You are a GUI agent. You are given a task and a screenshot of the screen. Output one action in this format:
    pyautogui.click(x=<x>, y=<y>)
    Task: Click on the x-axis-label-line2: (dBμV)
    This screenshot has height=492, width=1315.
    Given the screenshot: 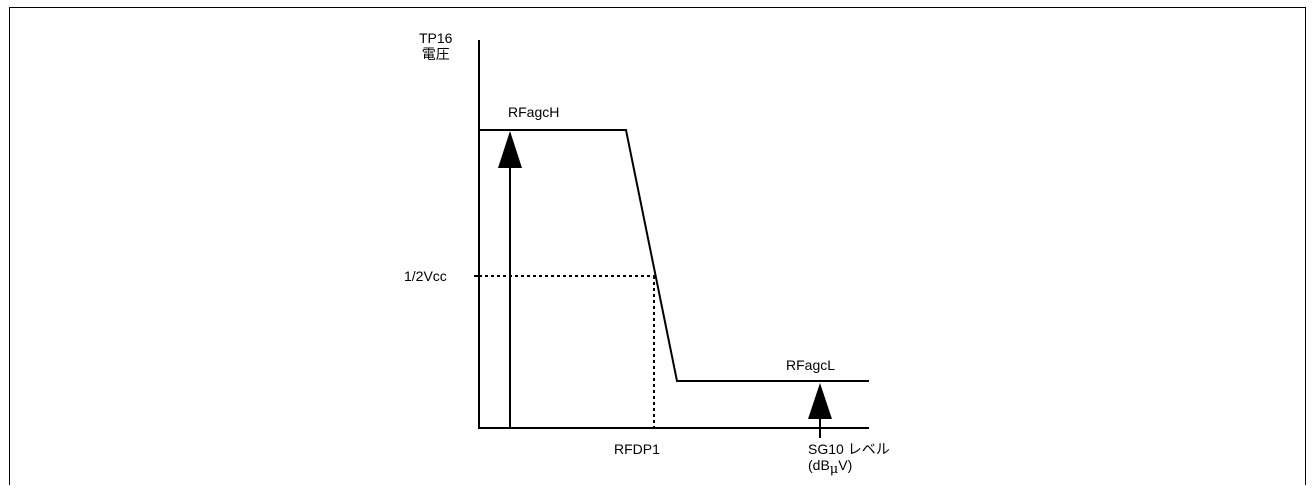 What is the action you would take?
    pyautogui.click(x=849, y=467)
    